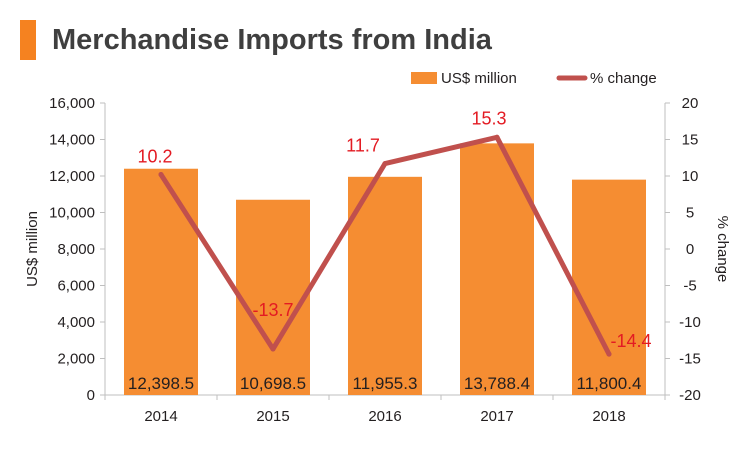 The height and width of the screenshot is (450, 749). Describe the element at coordinates (272, 40) in the screenshot. I see `chart-title: Merchandise Imports from India` at that location.